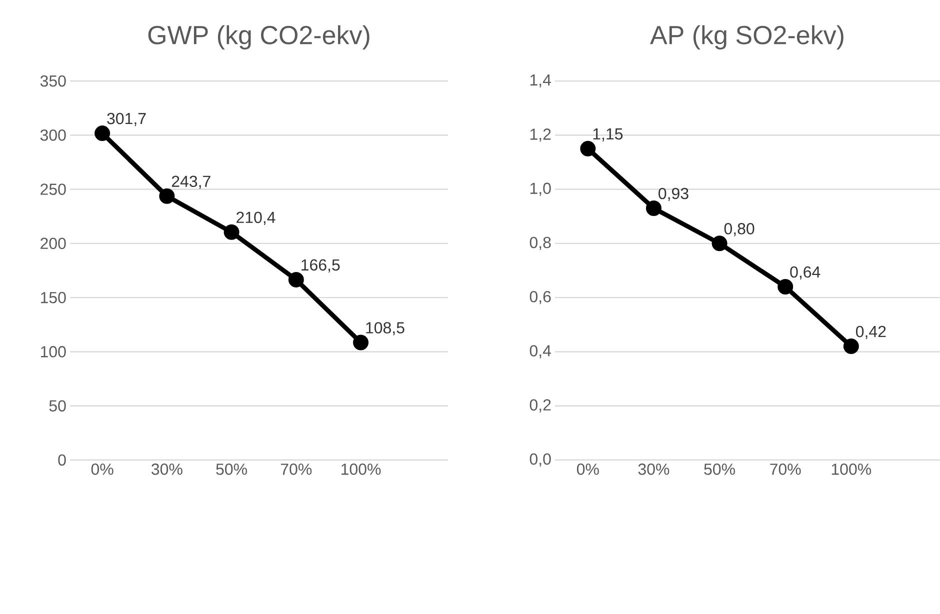 The height and width of the screenshot is (614, 940). What do you see at coordinates (191, 182) in the screenshot?
I see `data-label: 243,7` at bounding box center [191, 182].